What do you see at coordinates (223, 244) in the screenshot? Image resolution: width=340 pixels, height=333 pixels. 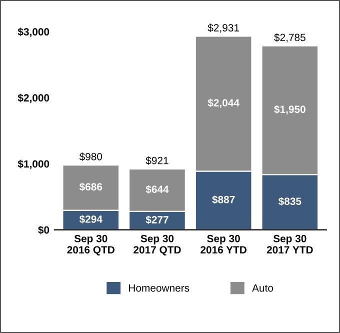 I see `x-tick-label: Sep 30 2016 YTD` at bounding box center [223, 244].